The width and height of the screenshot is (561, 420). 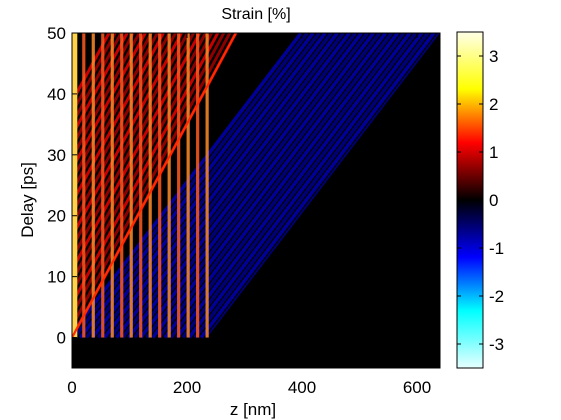 I want to click on y-tick-label: 40, so click(x=56, y=94).